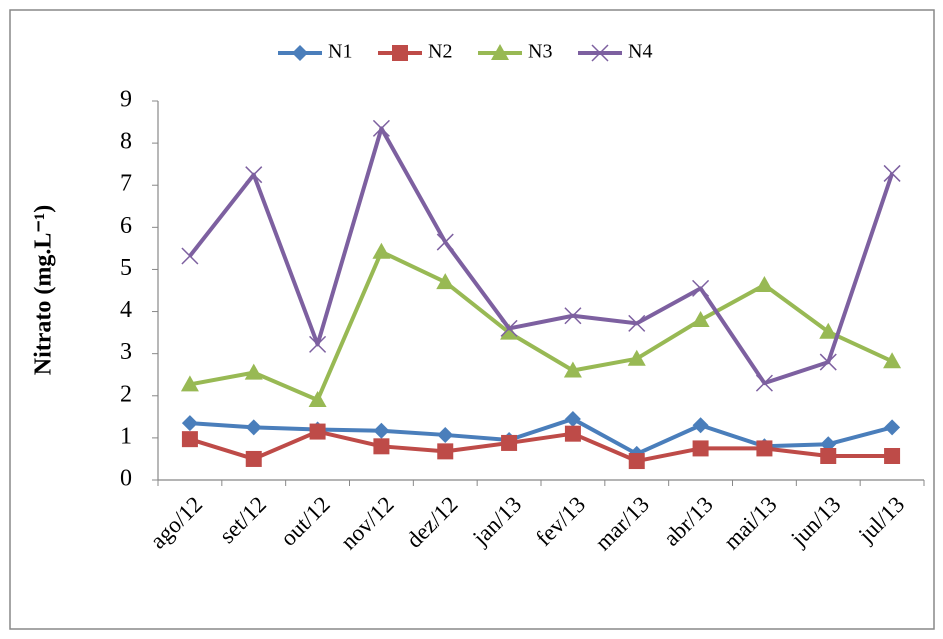 Image resolution: width=943 pixels, height=639 pixels. Describe the element at coordinates (126, 479) in the screenshot. I see `y-tick-label: 0` at that location.